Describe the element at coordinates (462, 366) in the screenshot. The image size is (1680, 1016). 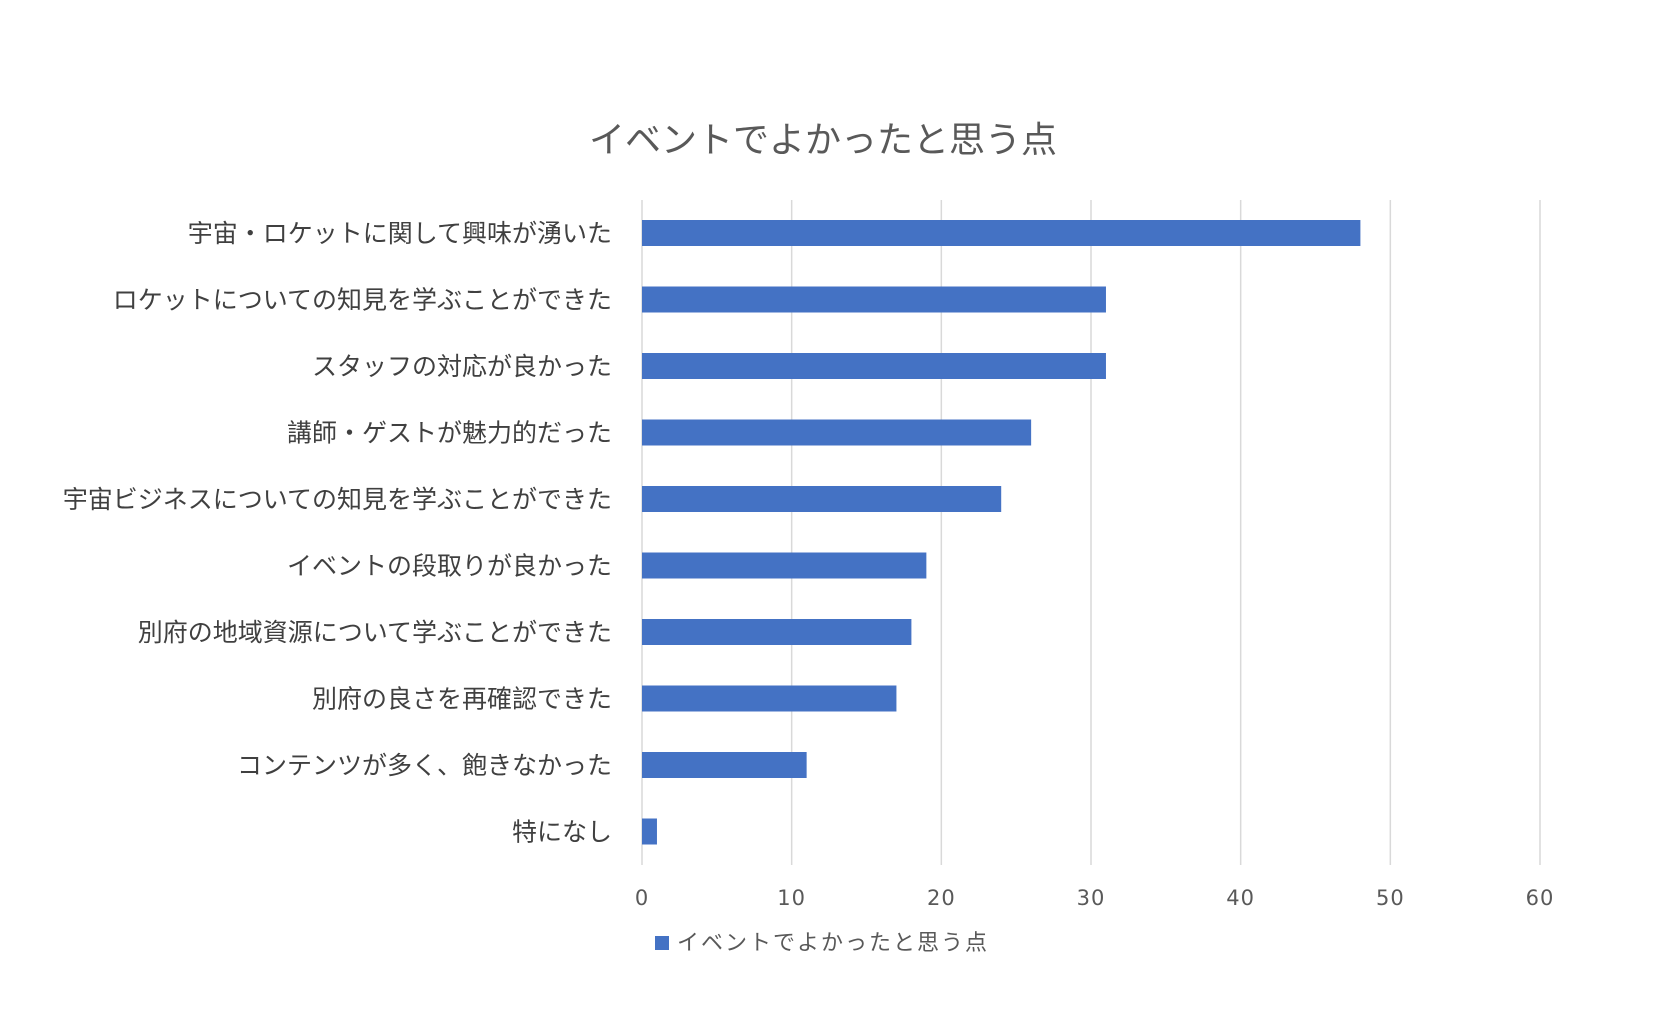
I see `category-label: スタッフの対応が良かった` at that location.